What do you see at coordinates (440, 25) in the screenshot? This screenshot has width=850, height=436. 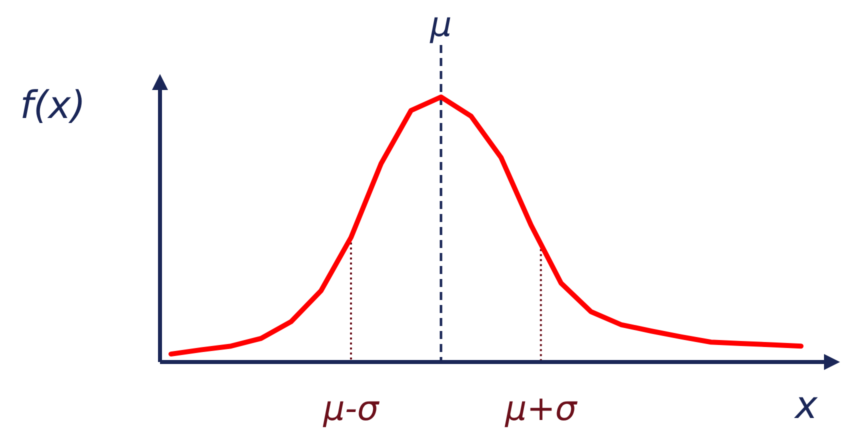 I see `text: μ` at bounding box center [440, 25].